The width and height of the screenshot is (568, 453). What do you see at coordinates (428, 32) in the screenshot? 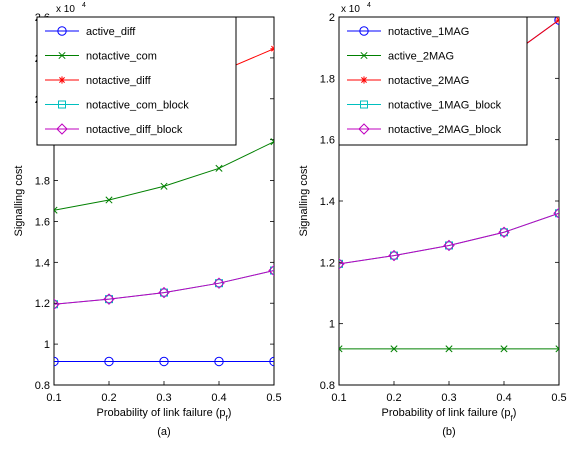
I see `legend-label: notactive_1MAG` at bounding box center [428, 32].